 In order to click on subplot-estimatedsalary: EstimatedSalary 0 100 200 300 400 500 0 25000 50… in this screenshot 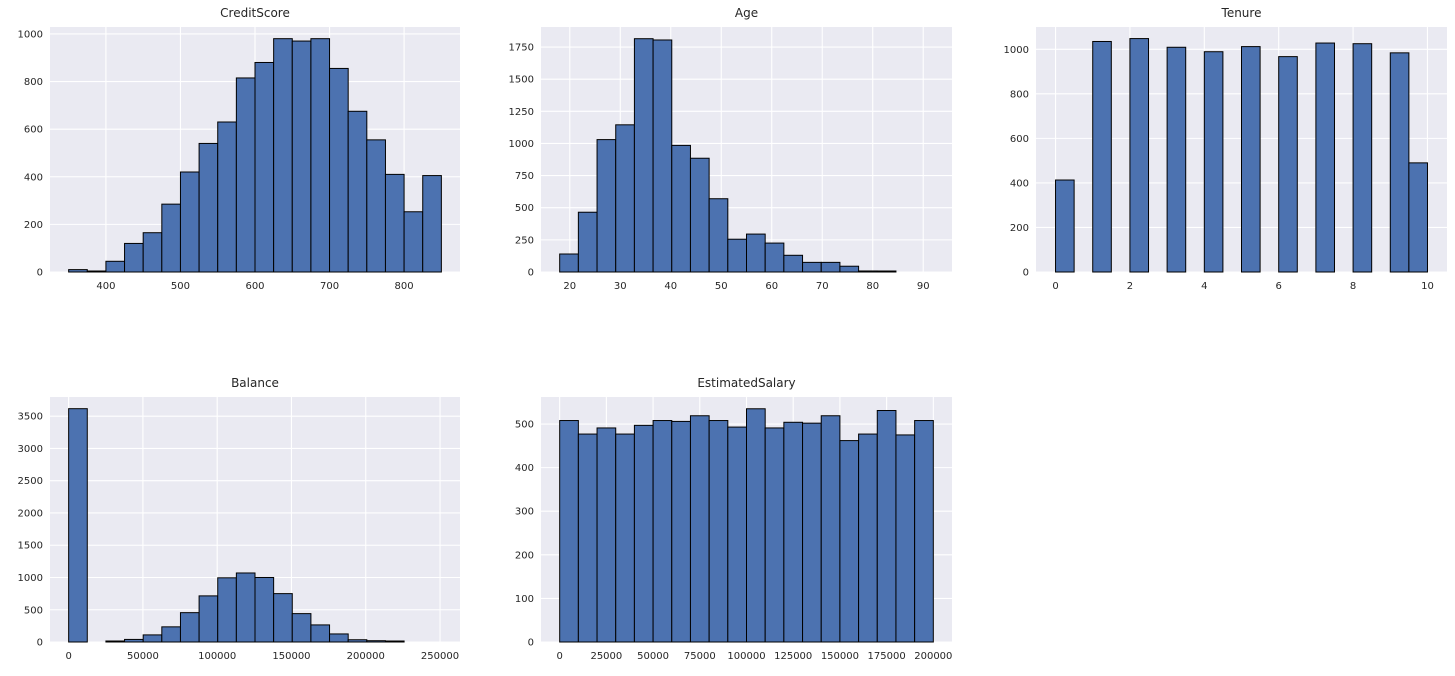, I will do `click(726, 520)`.